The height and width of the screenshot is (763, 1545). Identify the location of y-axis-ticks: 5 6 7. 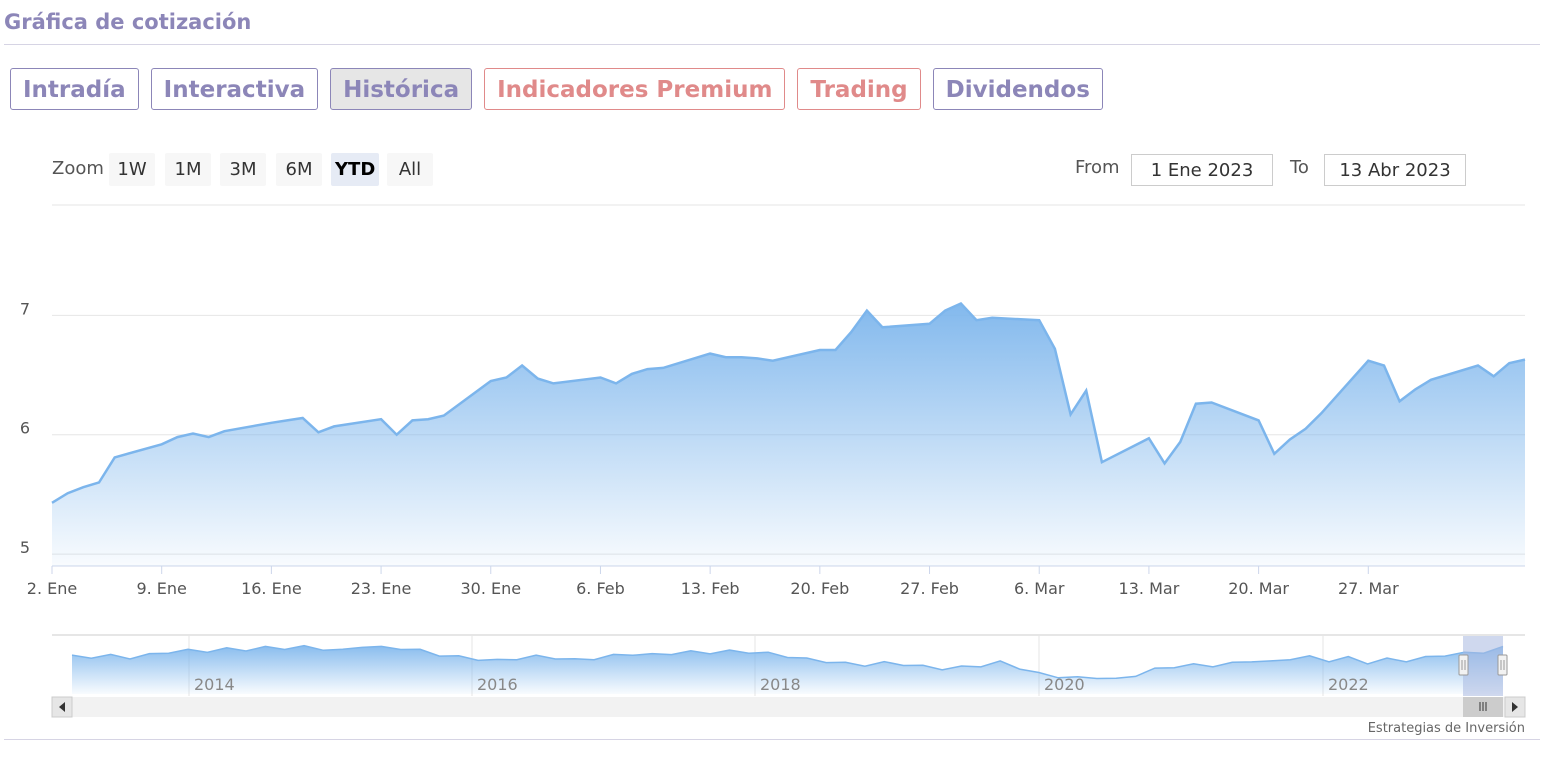
(25, 428).